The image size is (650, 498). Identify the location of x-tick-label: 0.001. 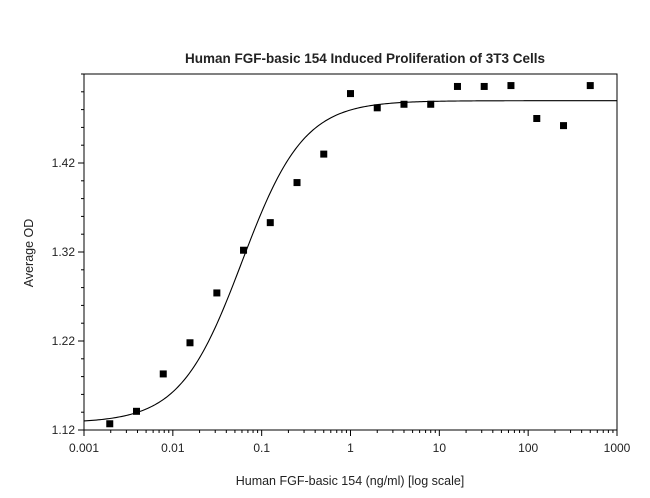
(84, 448).